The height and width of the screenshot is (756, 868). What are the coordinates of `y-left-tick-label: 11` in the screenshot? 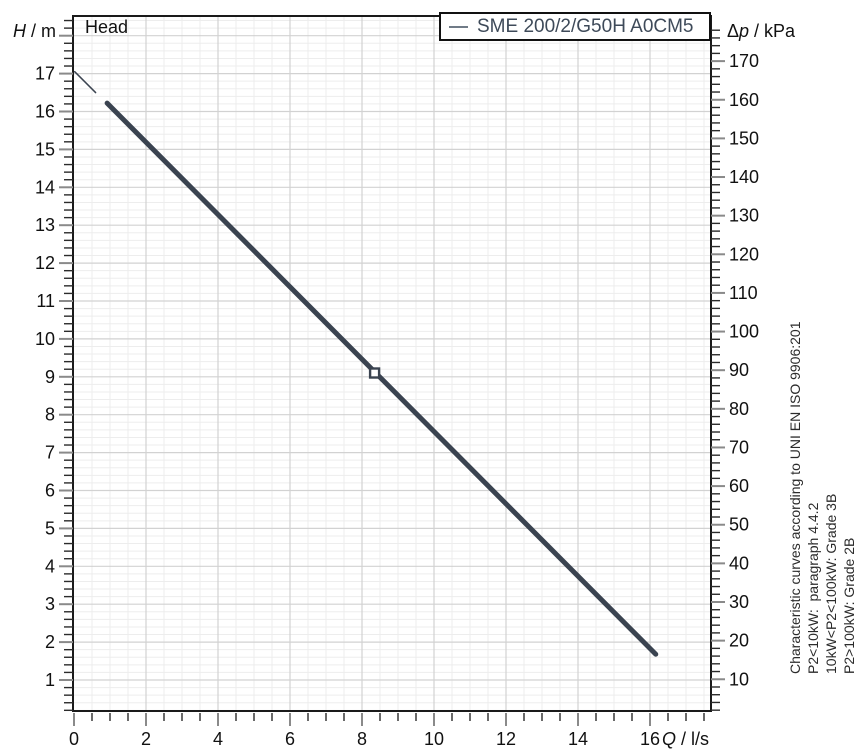 It's located at (45, 301).